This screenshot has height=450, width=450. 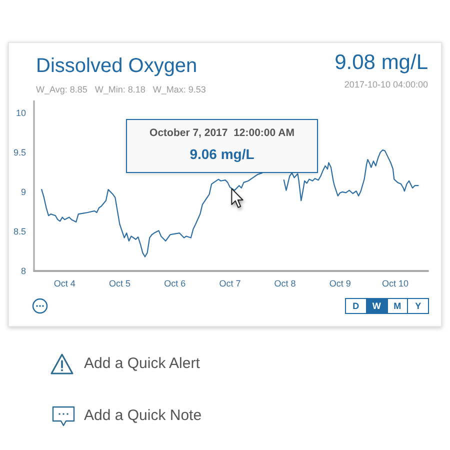 I want to click on text: 9.08 mg/L, so click(x=381, y=62).